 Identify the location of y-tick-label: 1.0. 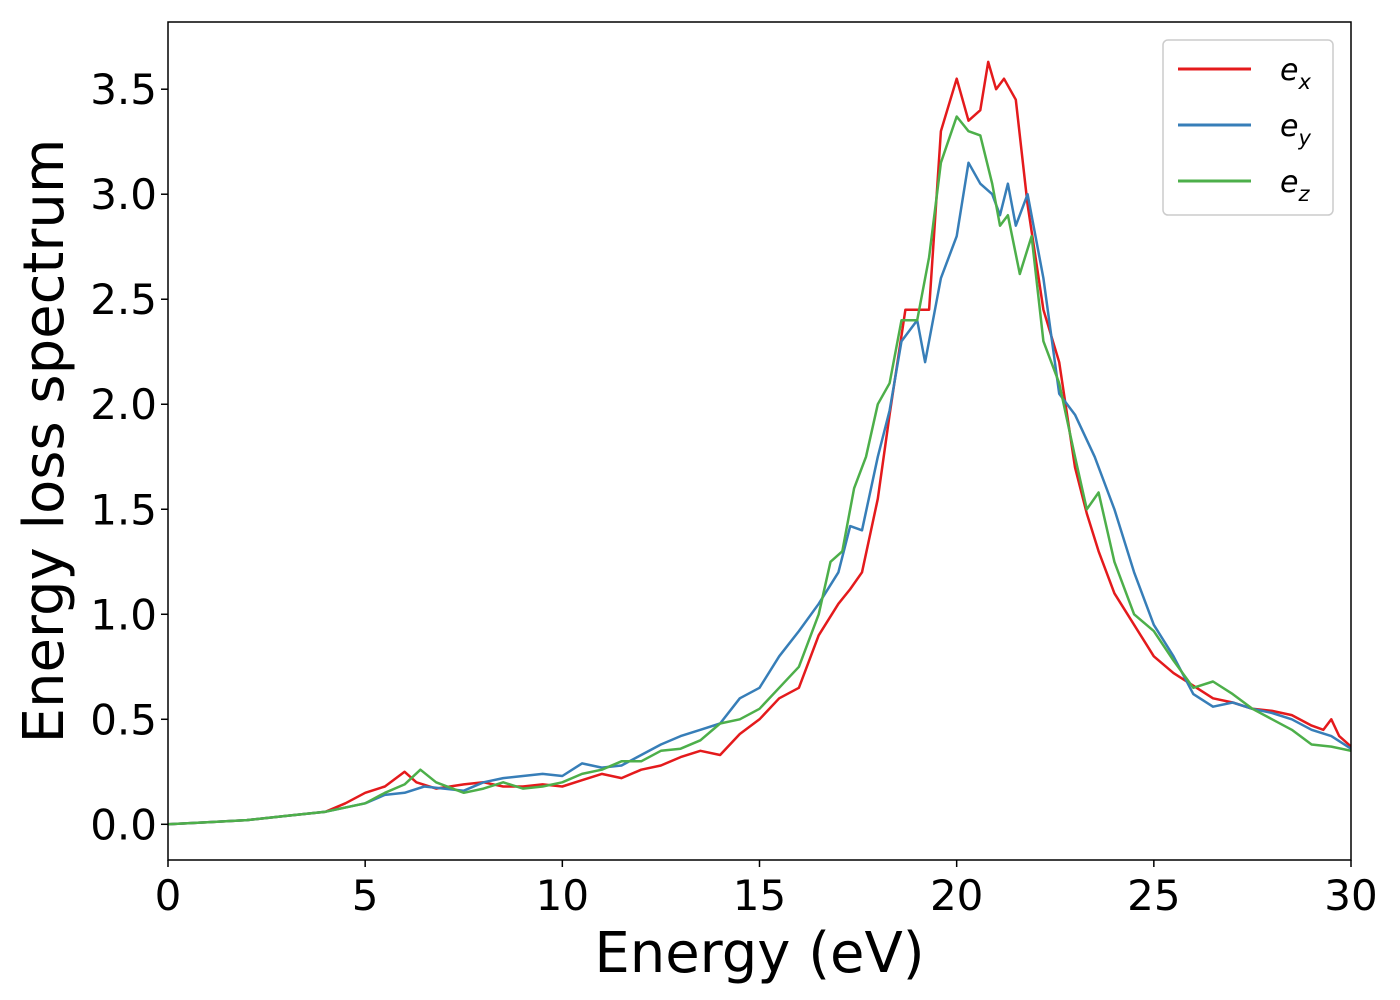
(123, 614).